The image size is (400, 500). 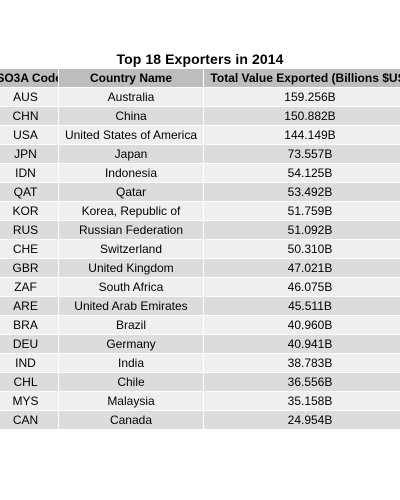 I want to click on cell-code: DEU, so click(x=29, y=344).